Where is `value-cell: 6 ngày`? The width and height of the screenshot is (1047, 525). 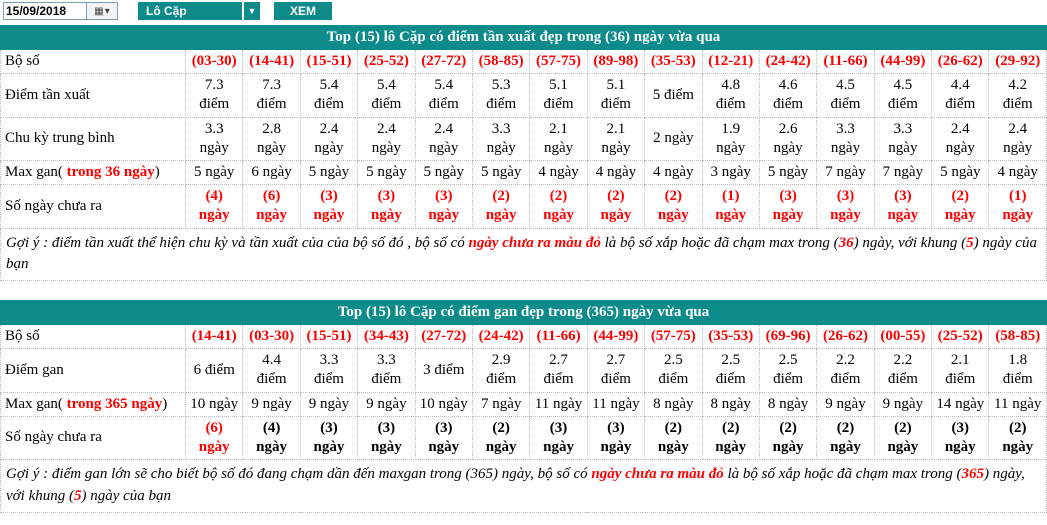
value-cell: 6 ngày is located at coordinates (271, 172).